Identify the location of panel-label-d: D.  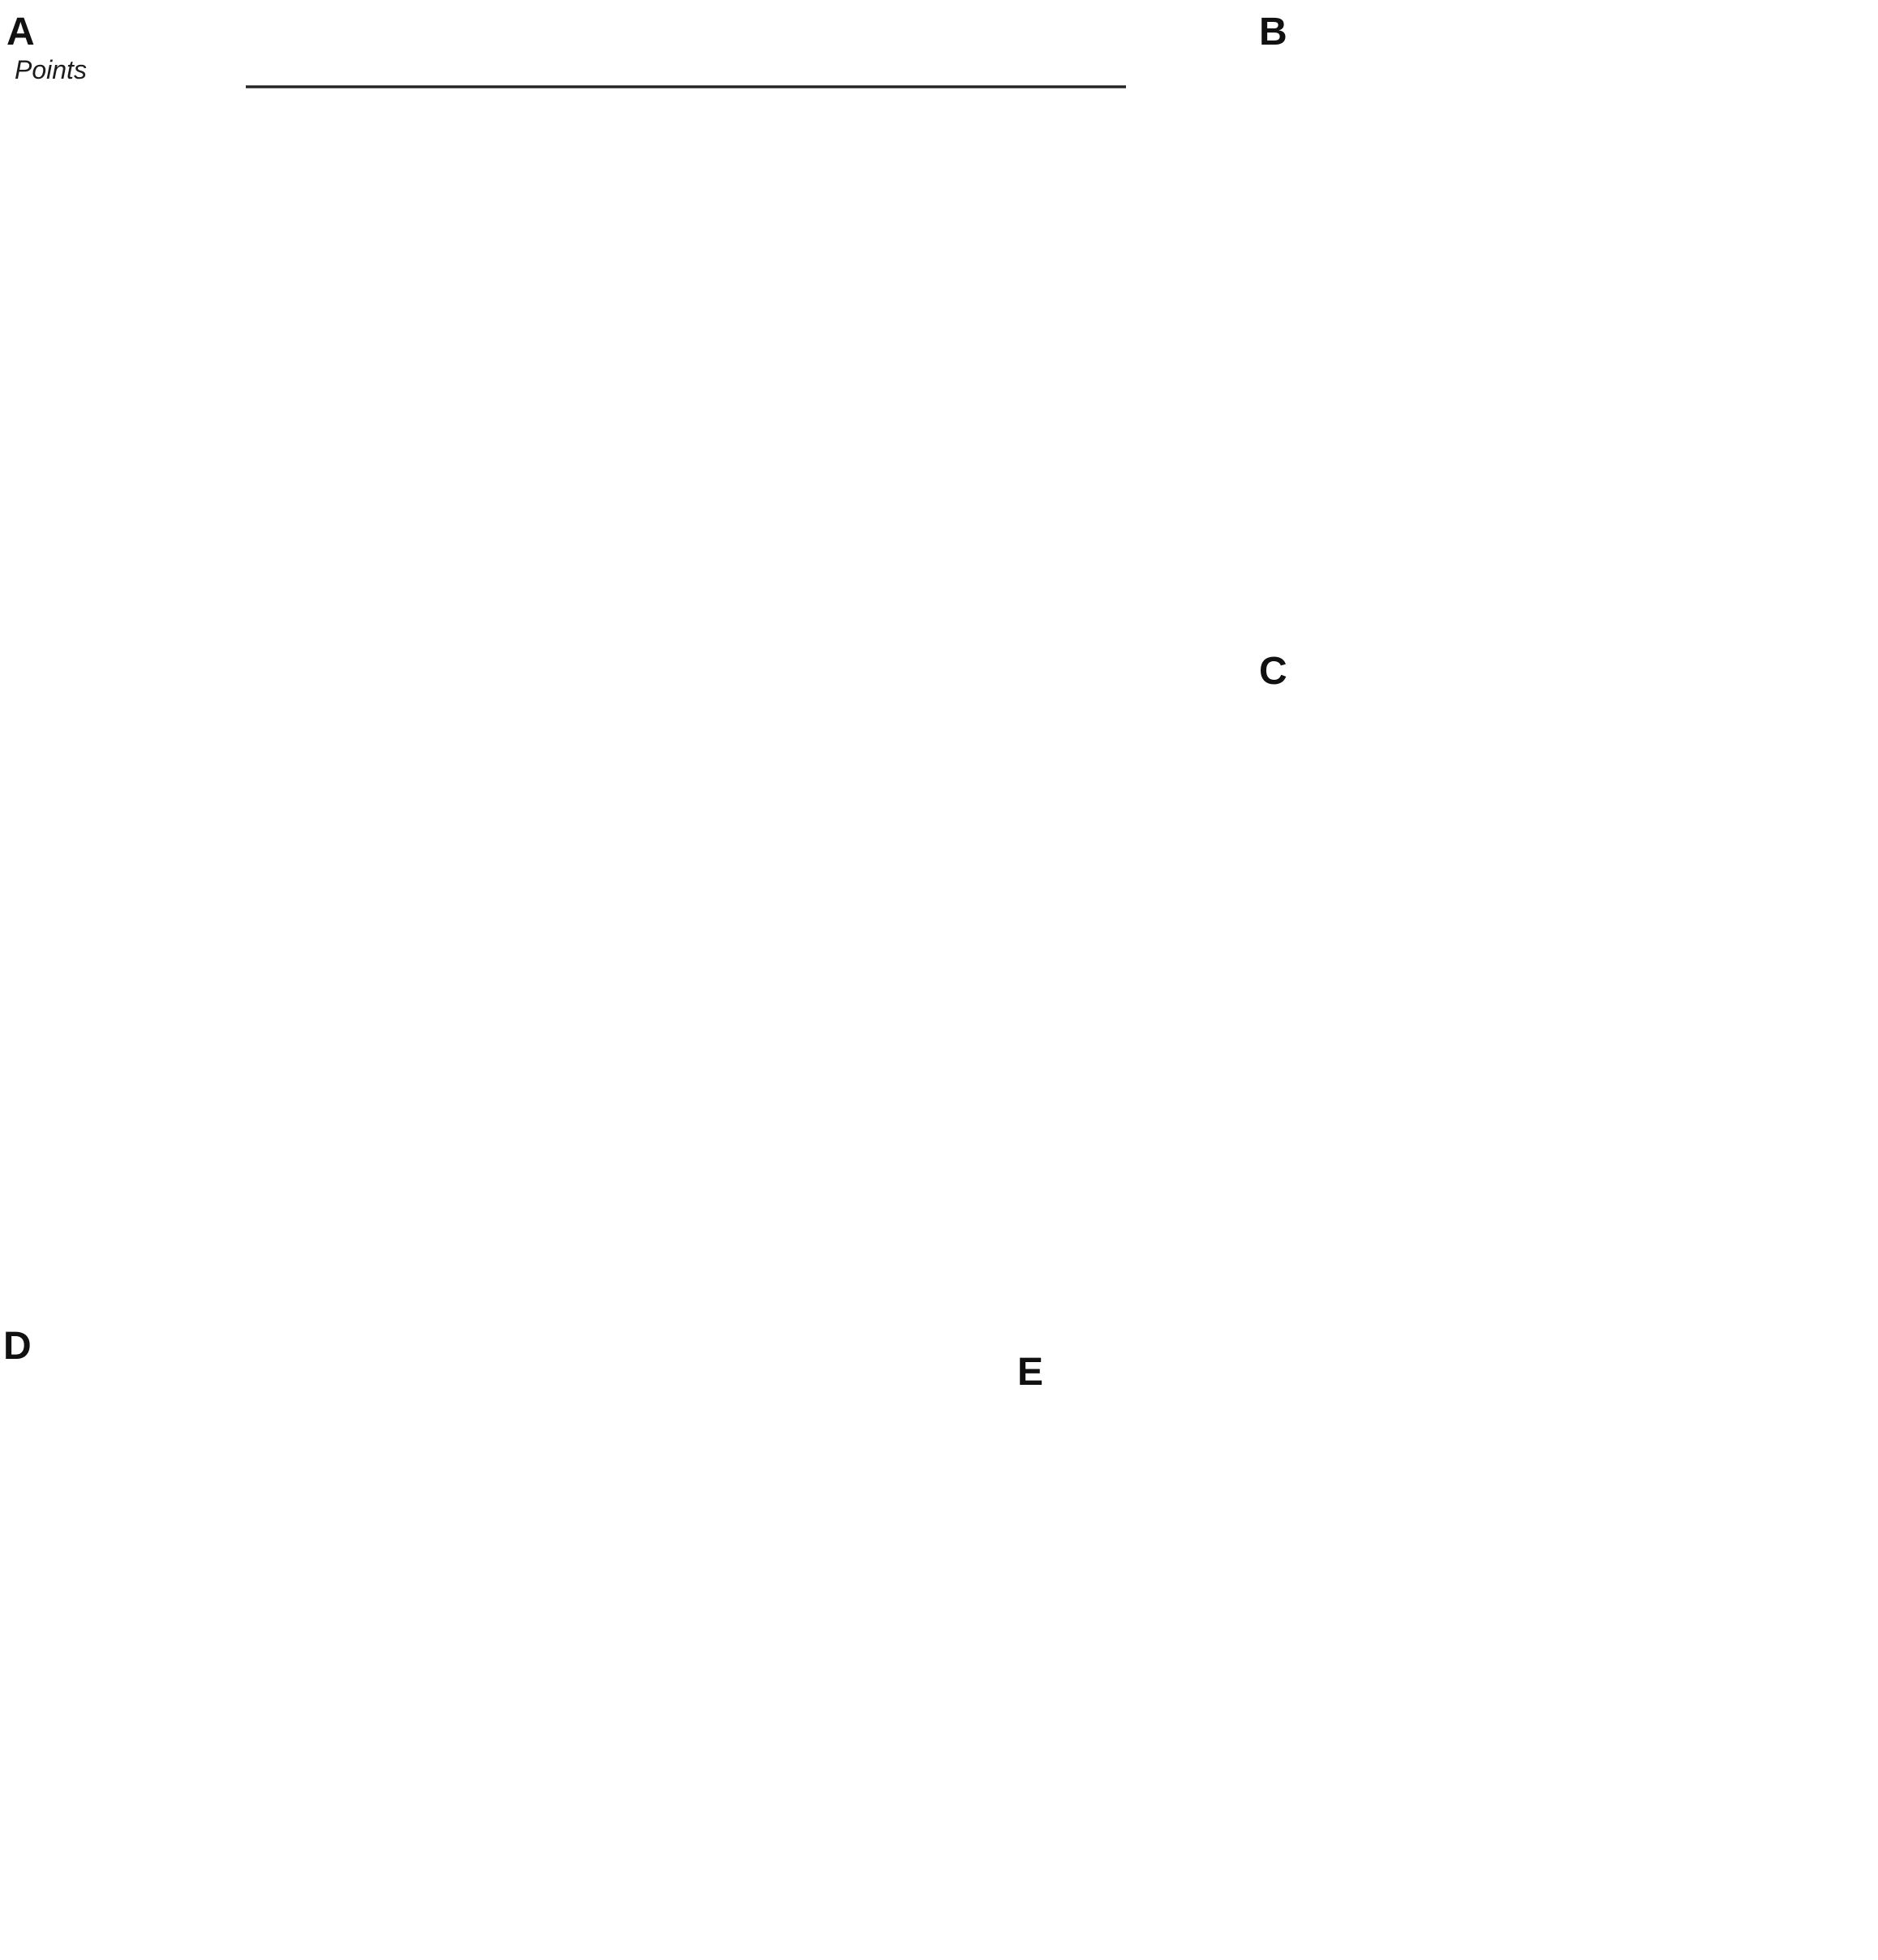
(17, 1346).